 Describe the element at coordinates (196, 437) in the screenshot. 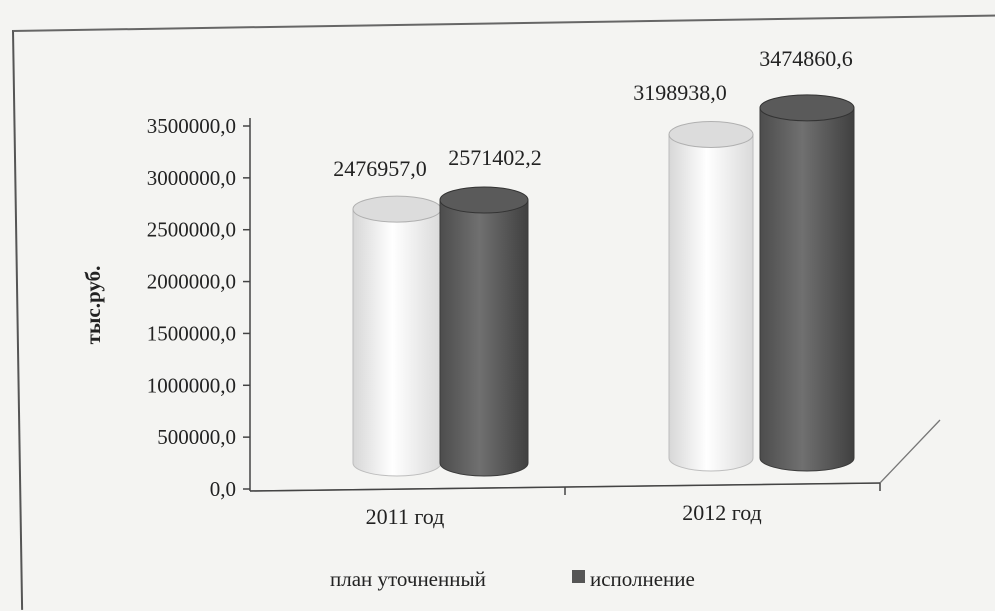

I see `y-tick-label: 500000,0` at that location.